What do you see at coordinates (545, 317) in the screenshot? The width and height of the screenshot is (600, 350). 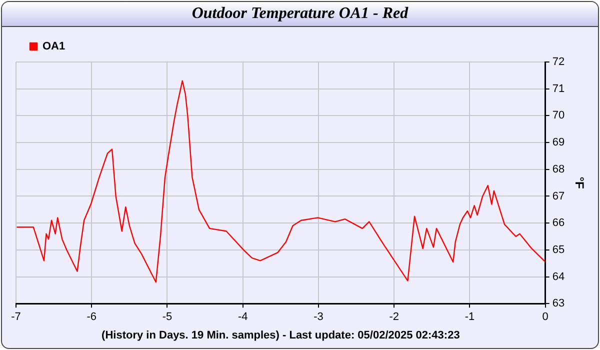 I see `x-tick-label: 0` at bounding box center [545, 317].